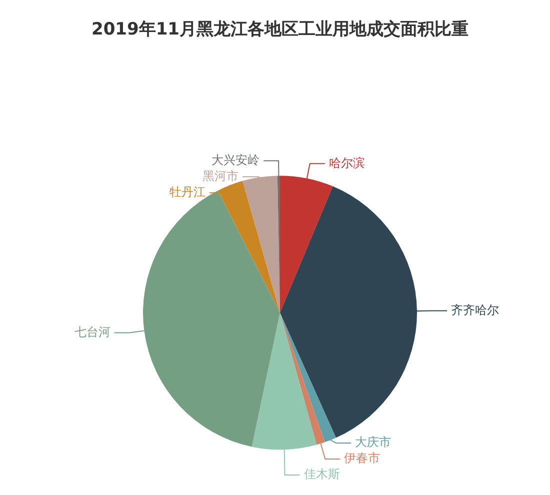  Describe the element at coordinates (220, 175) in the screenshot. I see `slice-label: 黑河市` at that location.